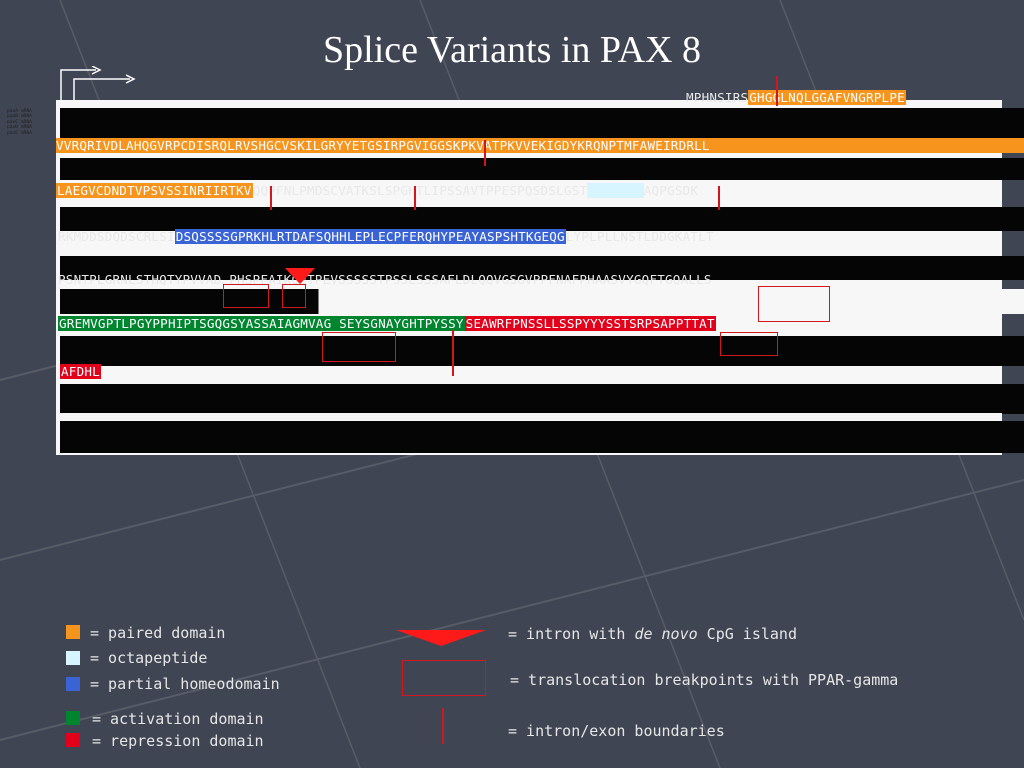 This screenshot has width=1024, height=768. Describe the element at coordinates (300, 276) in the screenshot. I see `cpg-island-intron-marker-icon` at that location.